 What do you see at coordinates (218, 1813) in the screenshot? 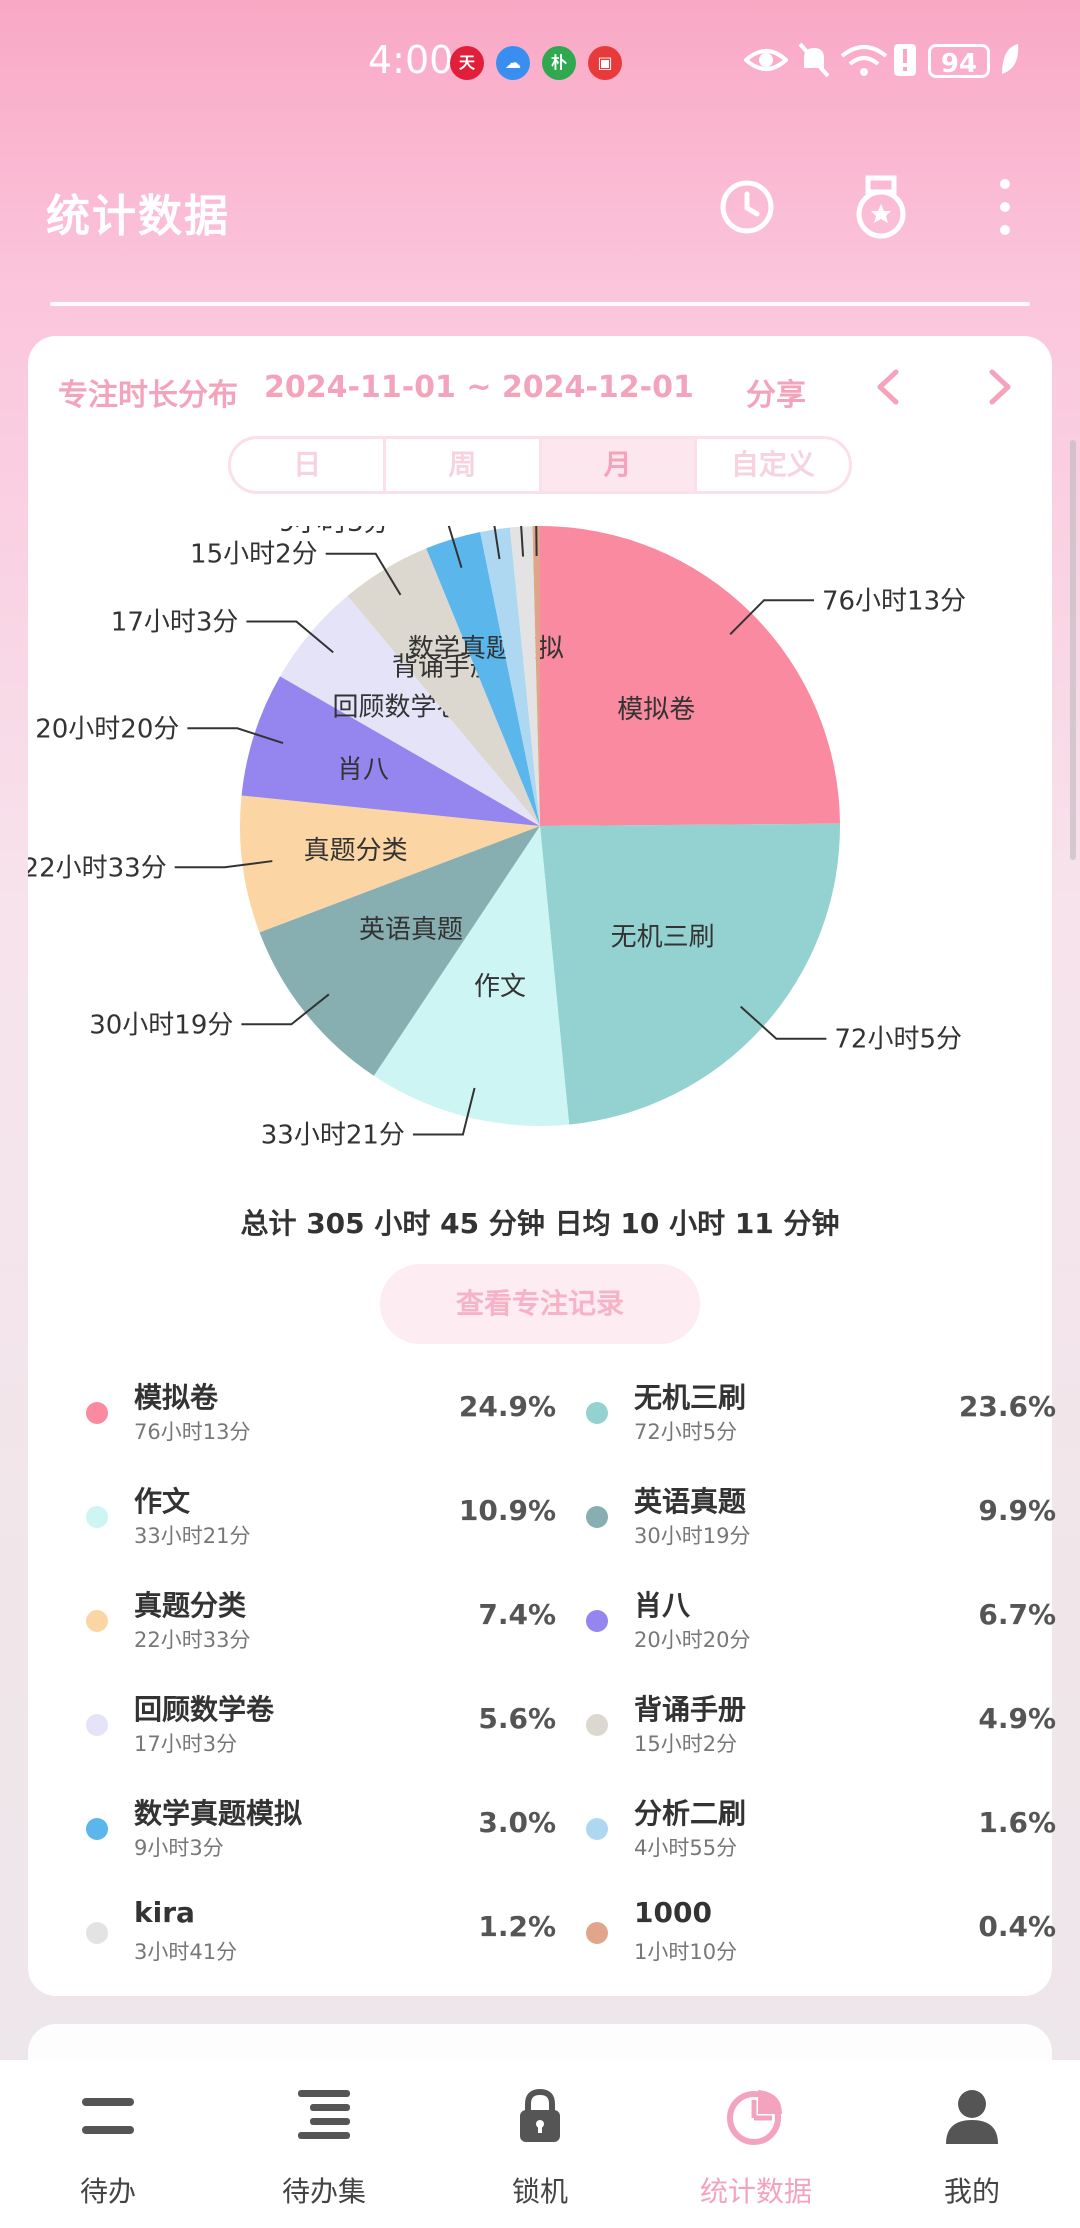
I see `legend-name: 数学真题模拟` at bounding box center [218, 1813].